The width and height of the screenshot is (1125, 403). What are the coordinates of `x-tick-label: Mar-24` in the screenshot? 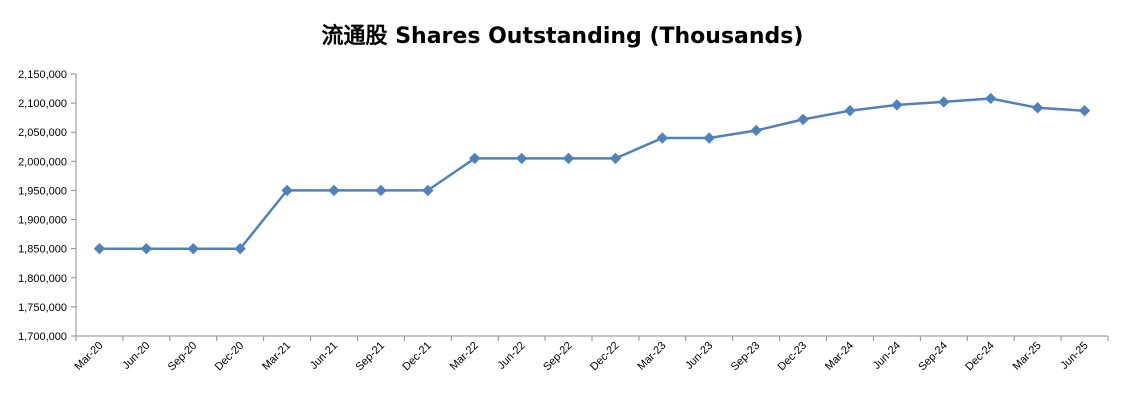 It's located at (839, 356).